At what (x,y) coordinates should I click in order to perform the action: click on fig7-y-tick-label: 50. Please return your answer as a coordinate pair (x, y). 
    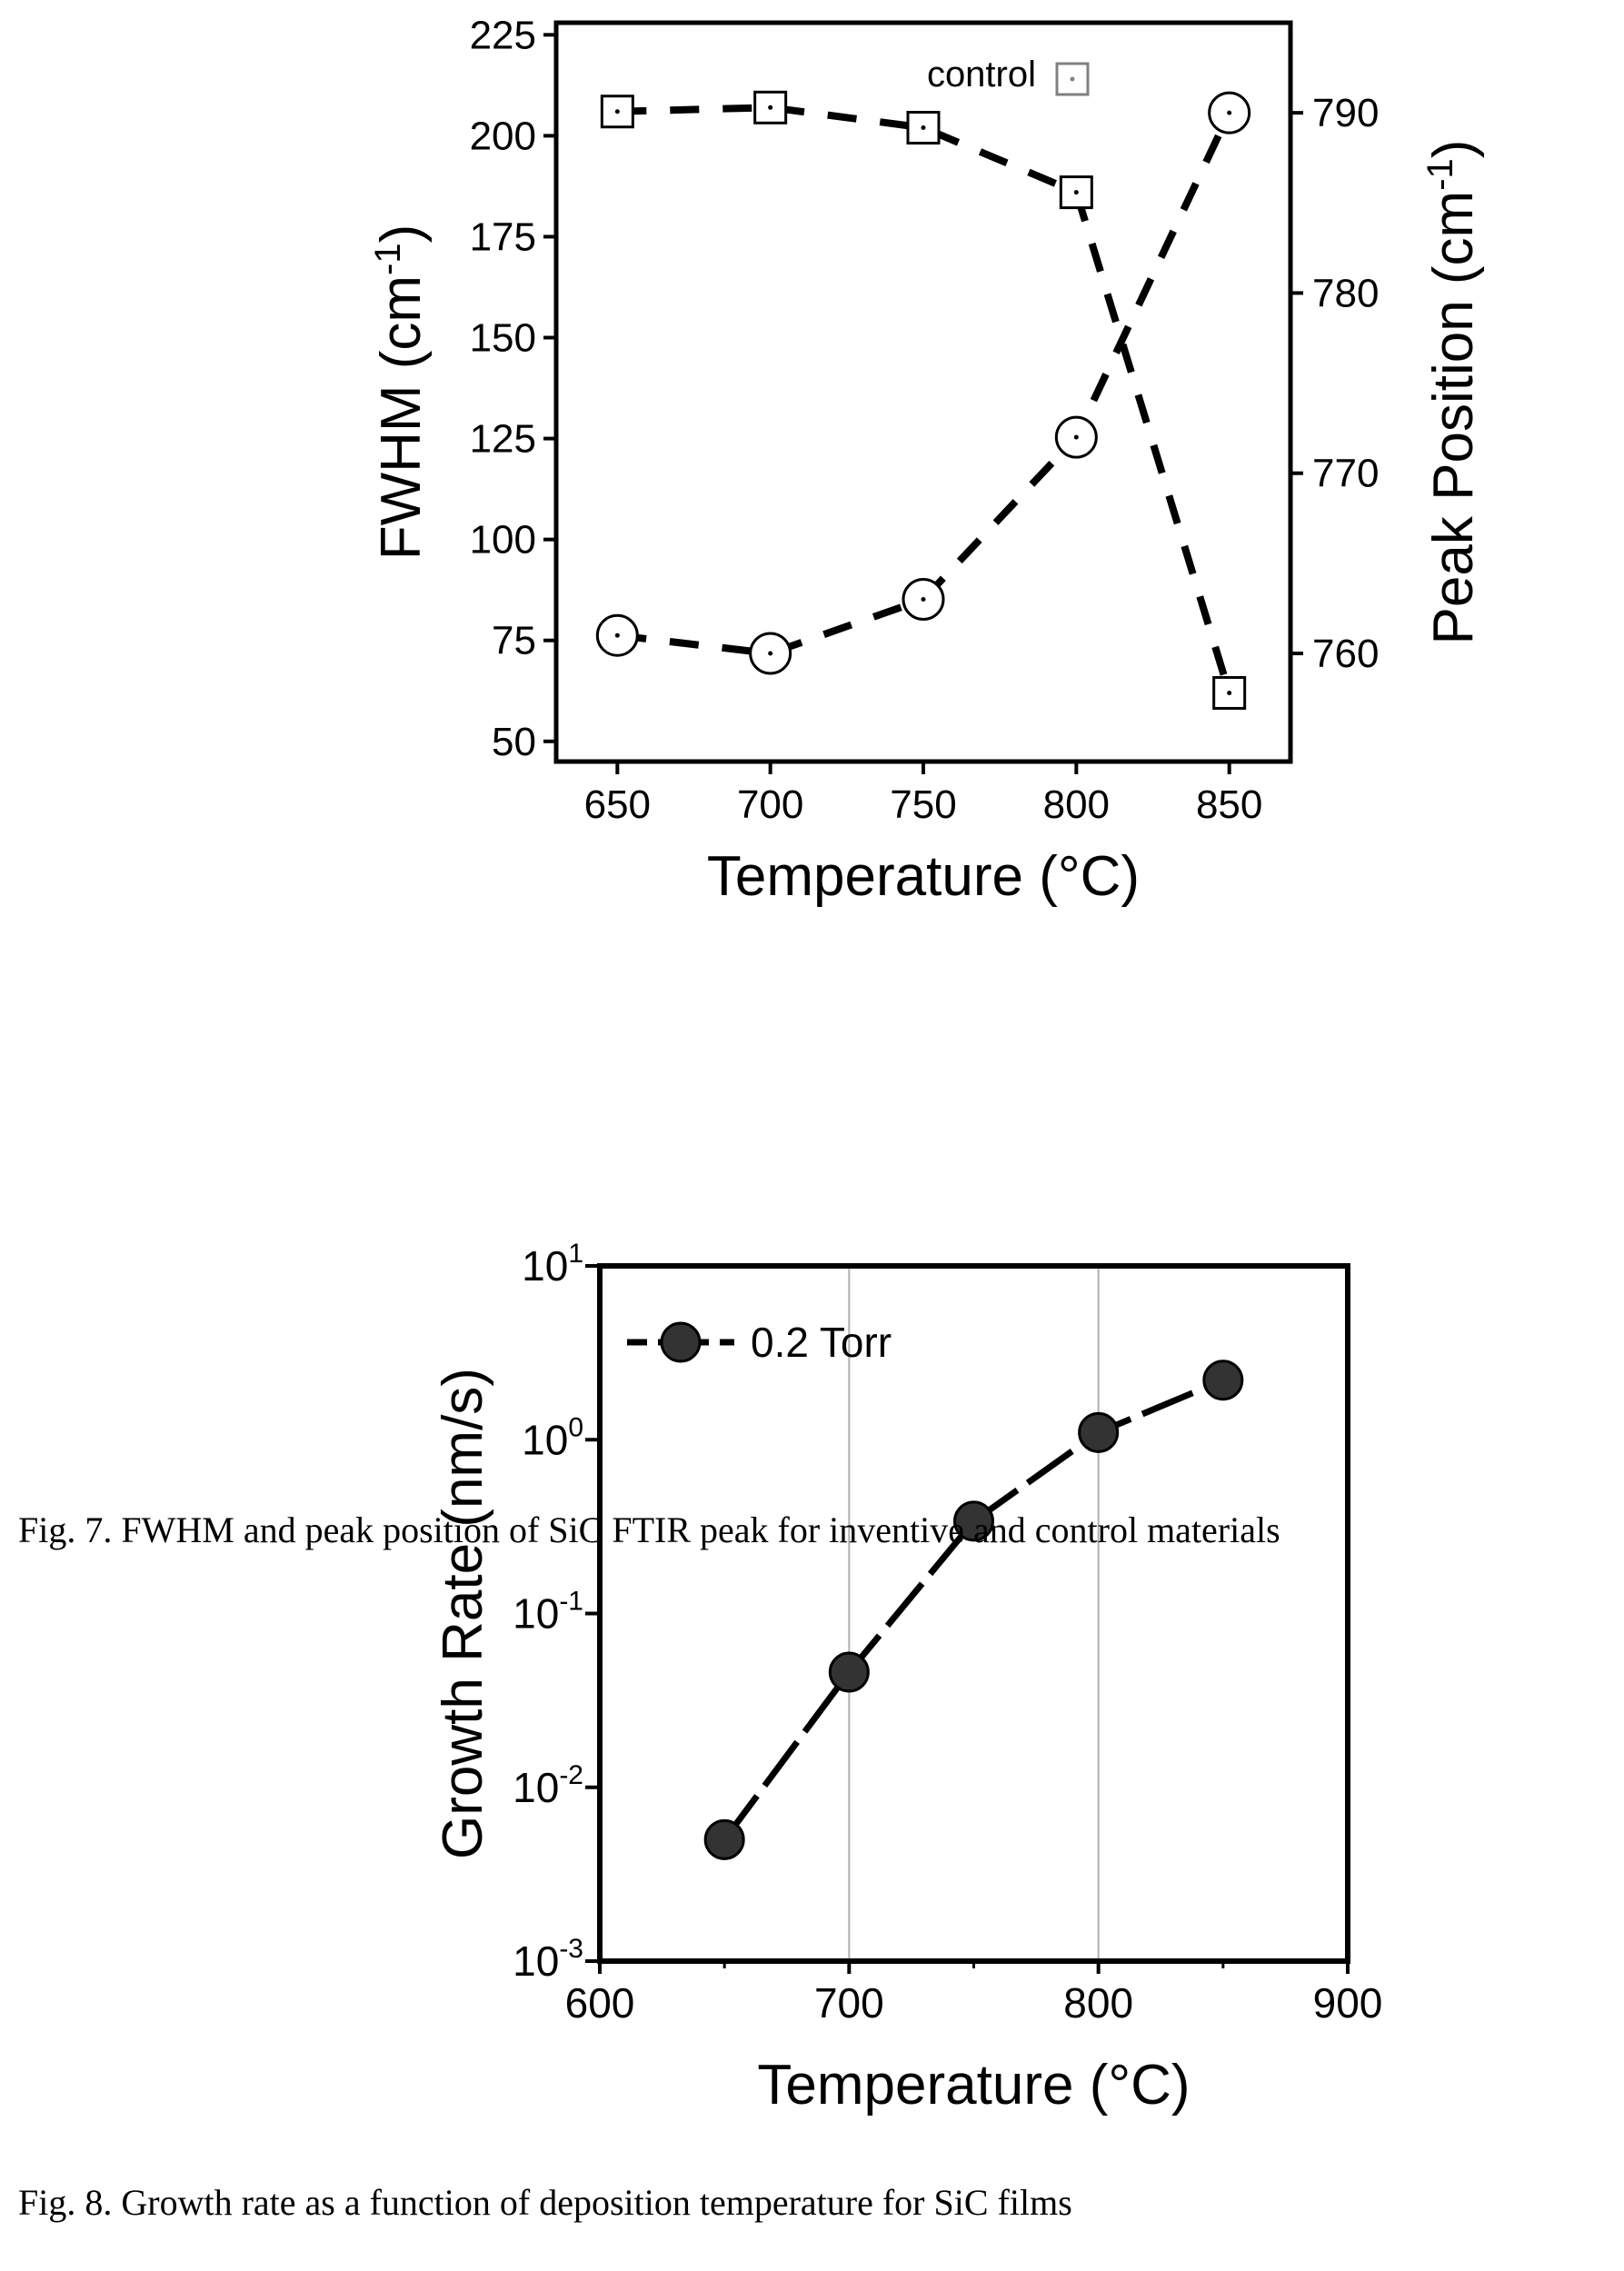
    Looking at the image, I should click on (514, 742).